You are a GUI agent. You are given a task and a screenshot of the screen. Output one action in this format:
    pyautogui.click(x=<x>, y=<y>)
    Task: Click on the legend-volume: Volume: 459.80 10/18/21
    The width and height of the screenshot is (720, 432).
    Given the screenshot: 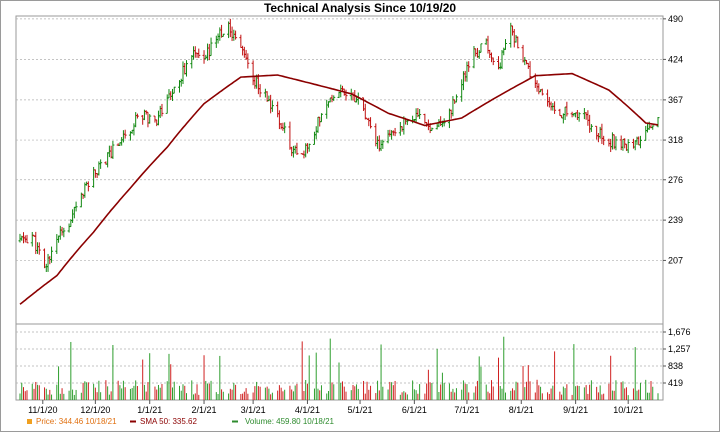 What is the action you would take?
    pyautogui.click(x=283, y=421)
    